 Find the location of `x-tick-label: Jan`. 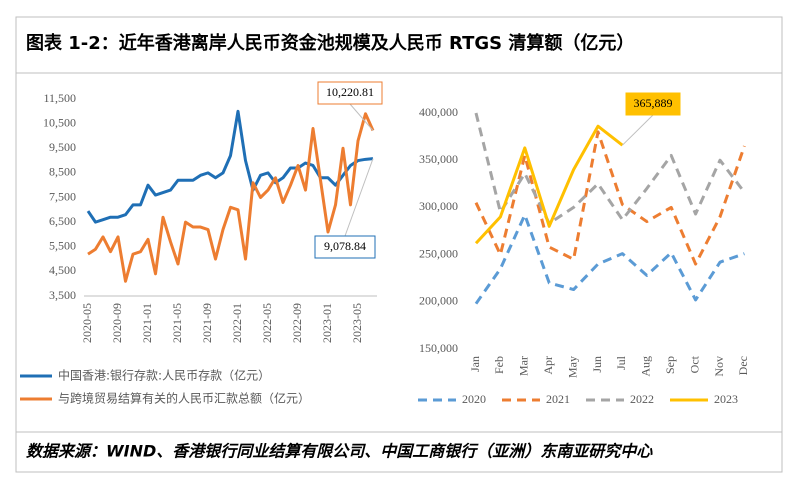

x-tick-label: Jan is located at coordinates (475, 364).